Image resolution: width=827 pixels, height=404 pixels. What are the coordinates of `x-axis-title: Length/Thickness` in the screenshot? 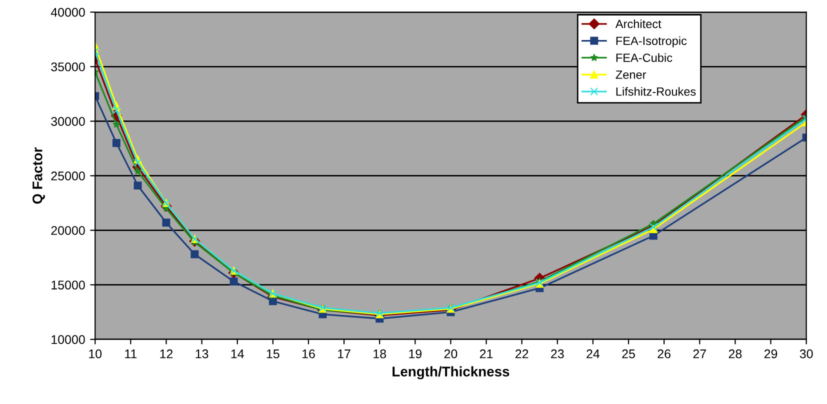 It's located at (451, 373).